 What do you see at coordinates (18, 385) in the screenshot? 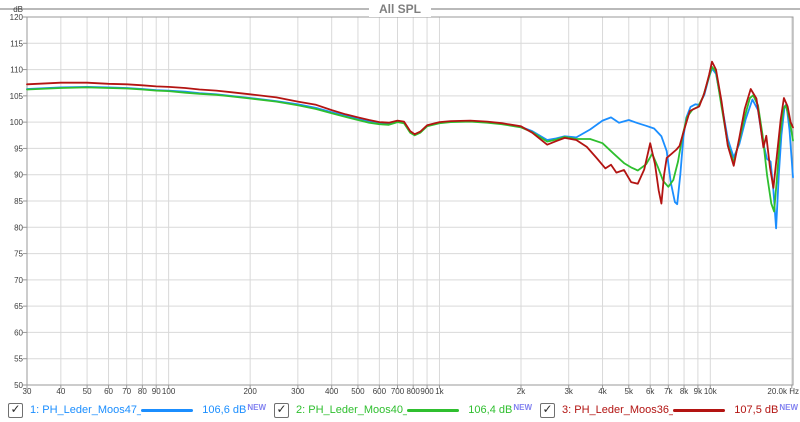
I see `y-tick-label: 50` at bounding box center [18, 385].